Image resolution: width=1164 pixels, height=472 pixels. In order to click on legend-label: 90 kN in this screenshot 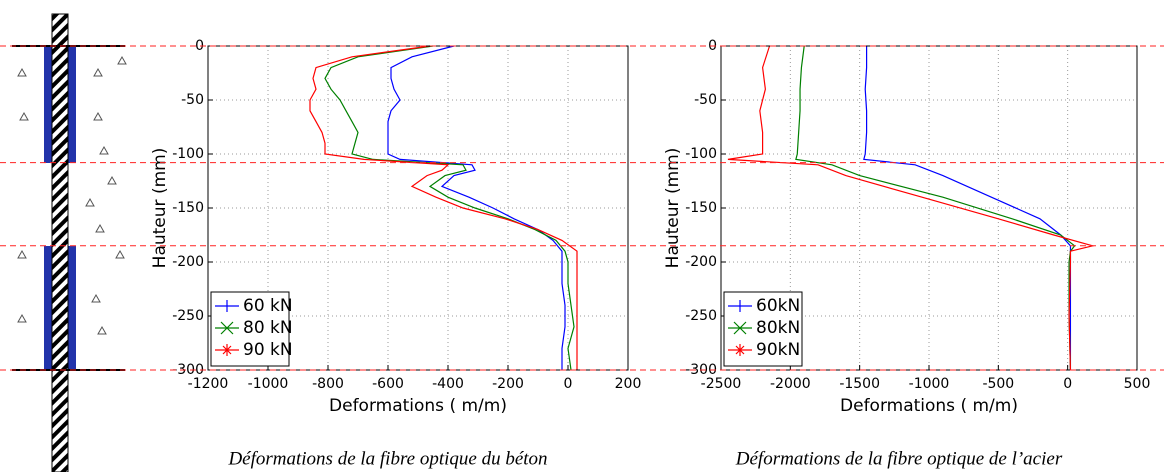, I will do `click(268, 350)`.